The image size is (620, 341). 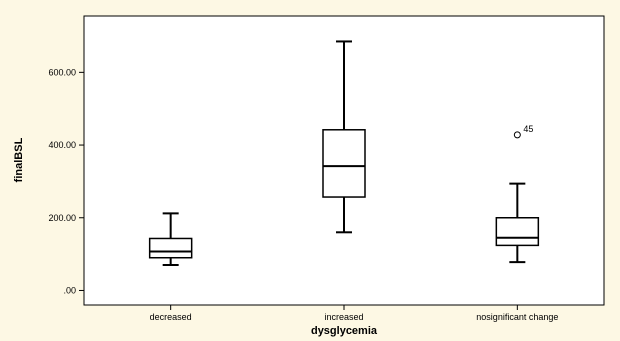 I want to click on box-2: 45, so click(x=517, y=194).